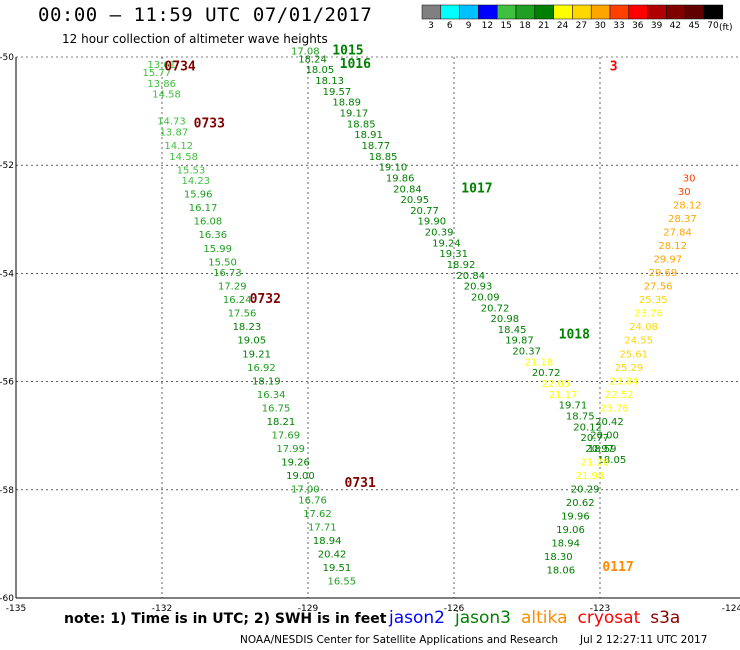  Describe the element at coordinates (663, 273) in the screenshot. I see `swh-value-label: 29.69` at that location.